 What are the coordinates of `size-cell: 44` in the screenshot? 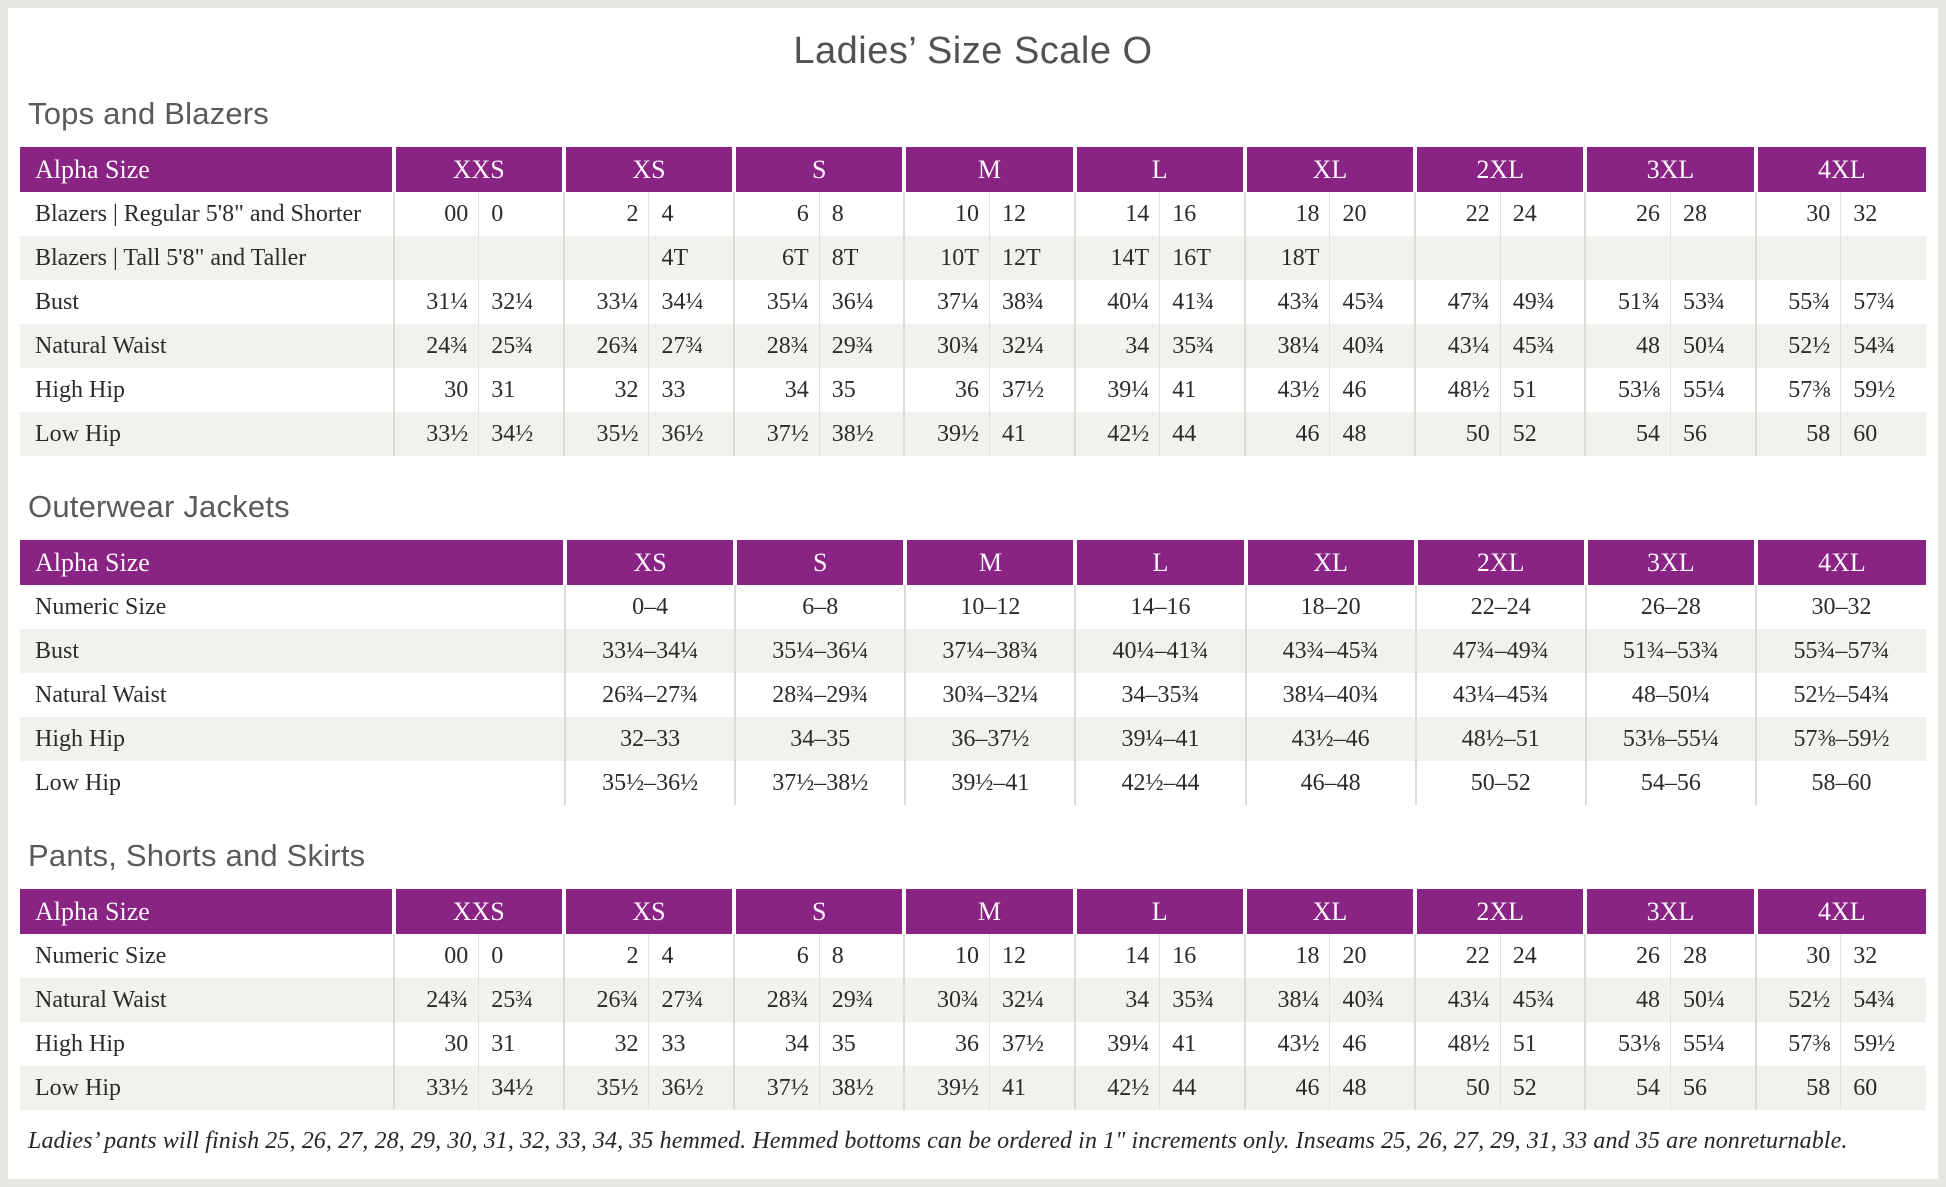 It's located at (1202, 1088).